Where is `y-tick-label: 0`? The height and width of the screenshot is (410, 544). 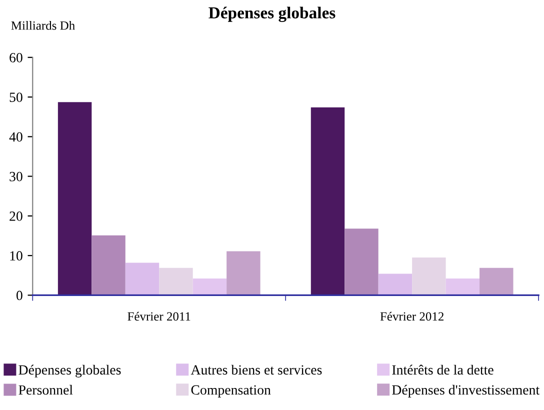
y-tick-label: 0 is located at coordinates (19, 295).